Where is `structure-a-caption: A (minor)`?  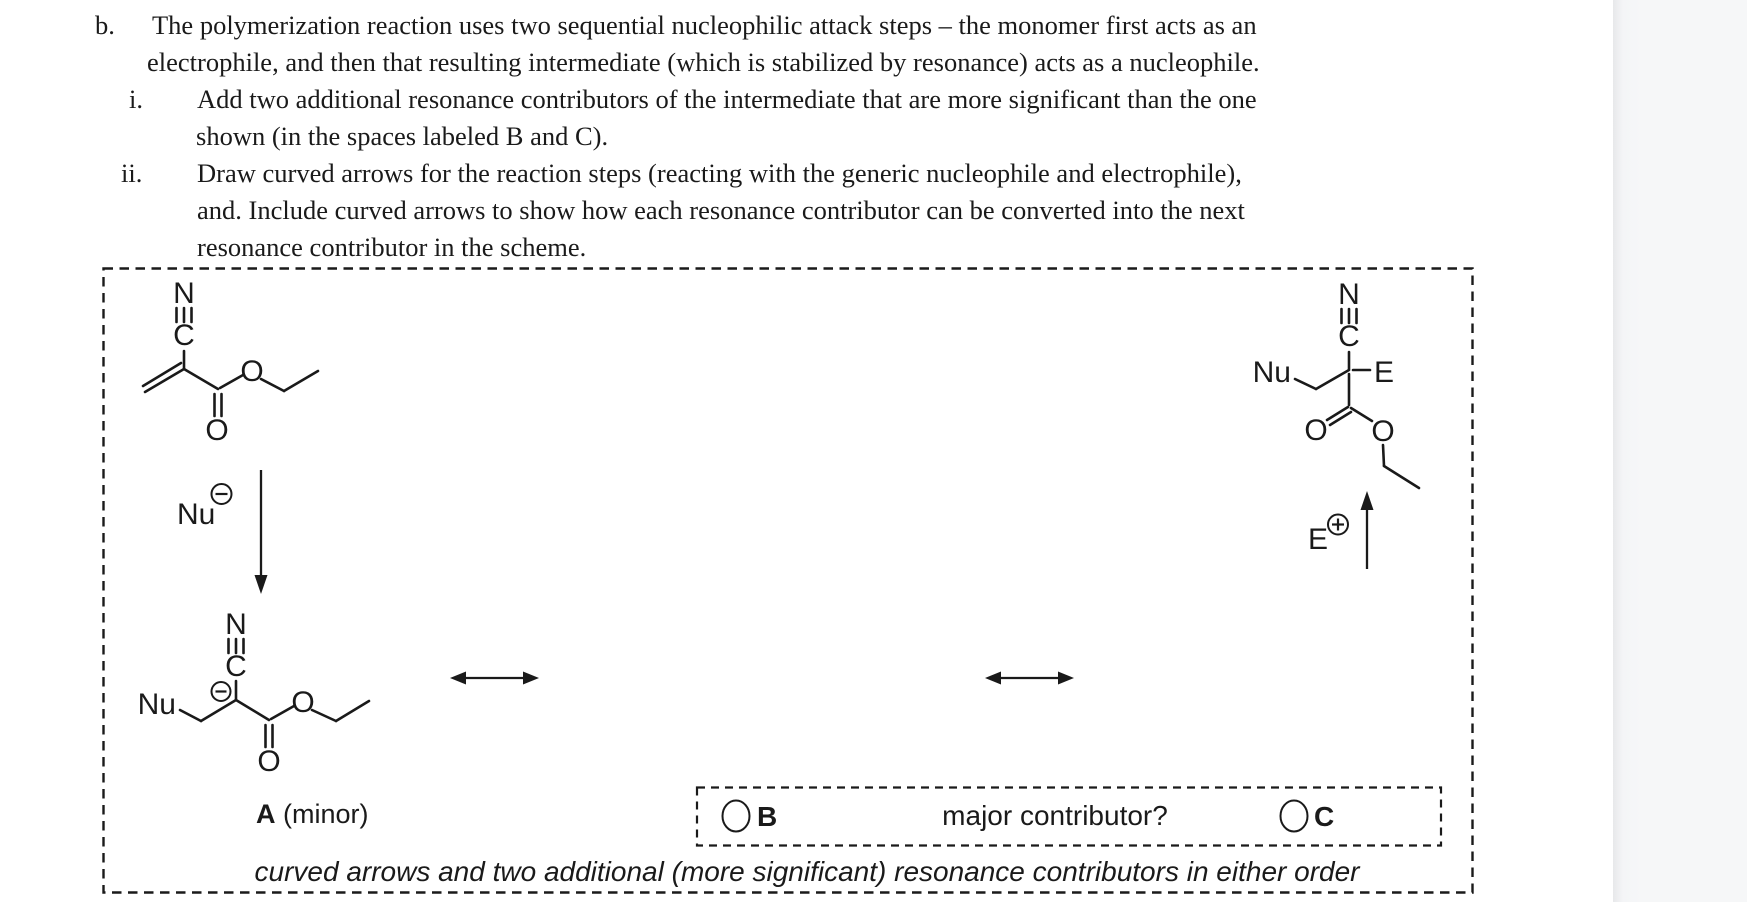 structure-a-caption: A (minor) is located at coordinates (312, 814).